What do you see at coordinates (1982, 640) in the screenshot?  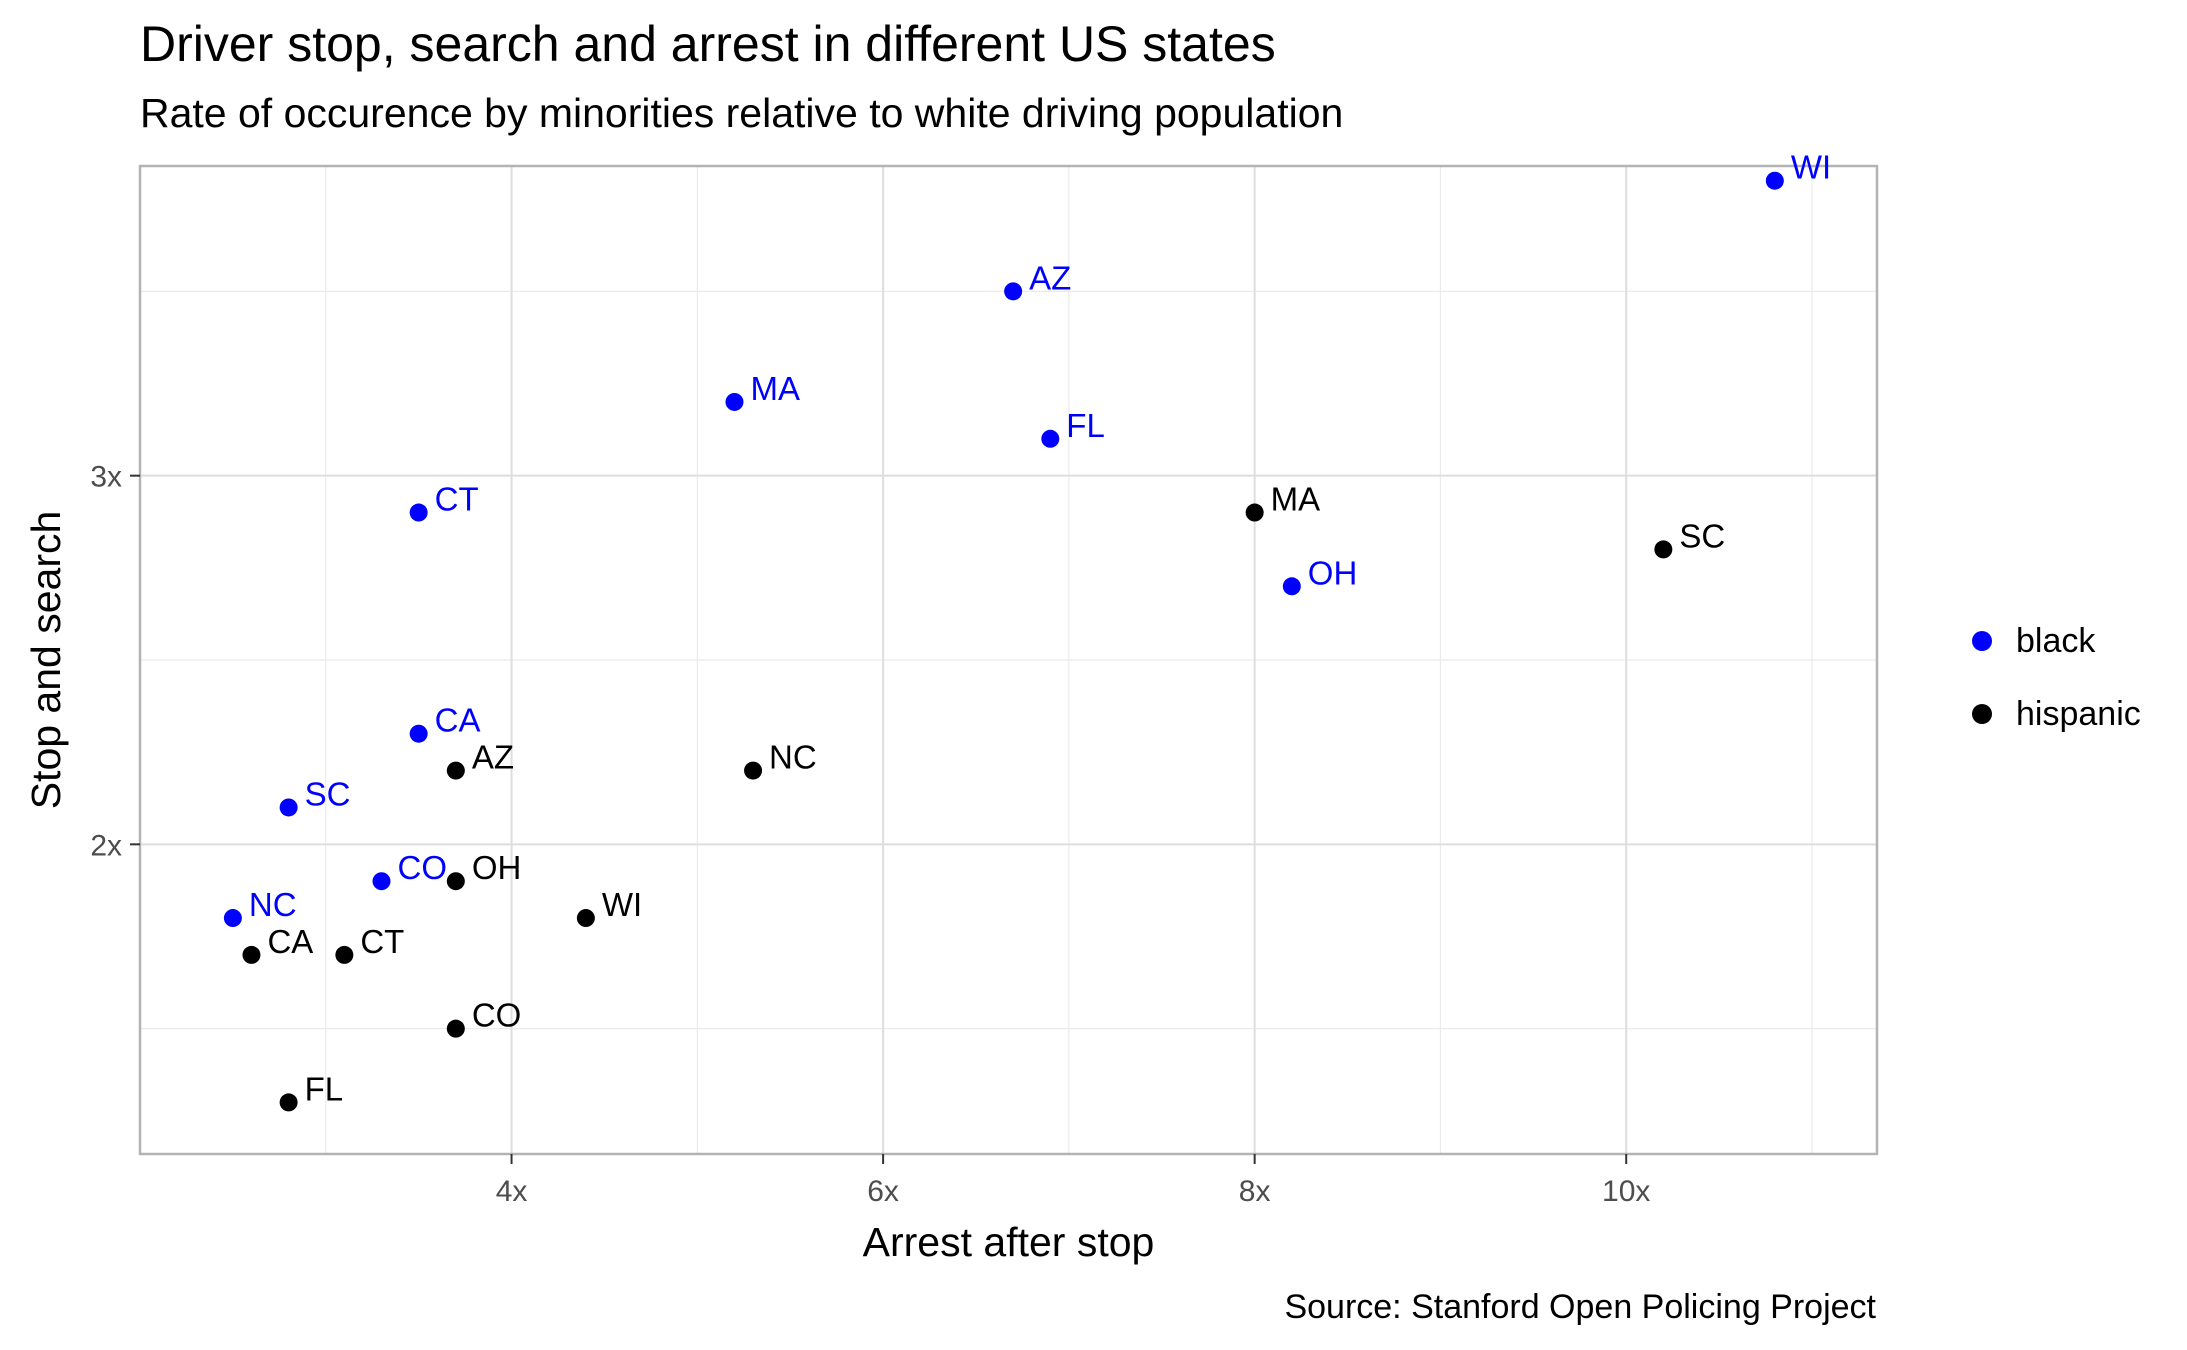 I see `legend-key-black-icon` at bounding box center [1982, 640].